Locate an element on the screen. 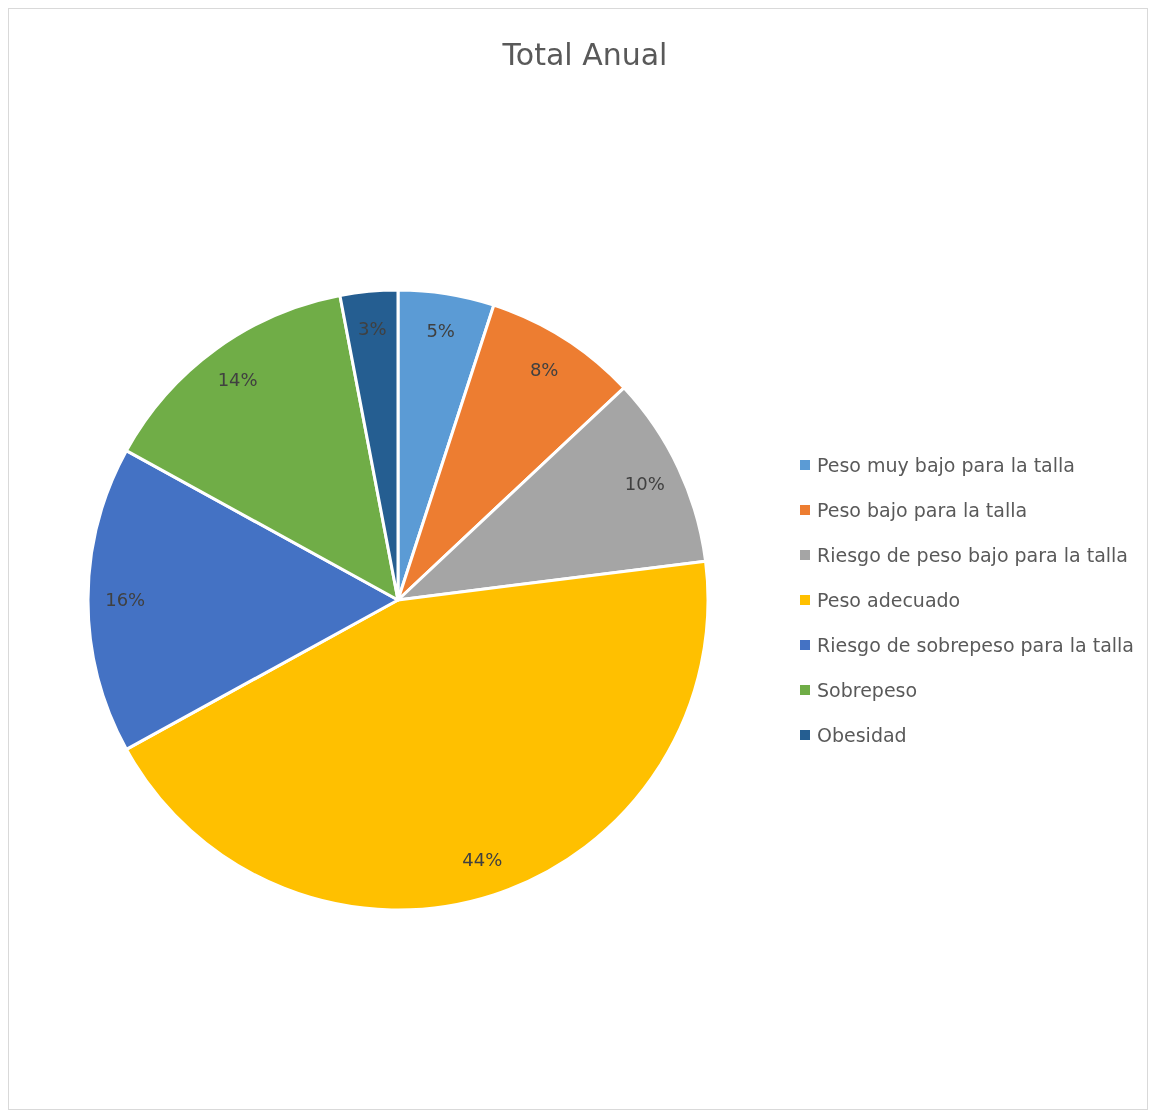 The width and height of the screenshot is (1150, 1114). legend-label: Riesgo de sobrepeso para la talla is located at coordinates (976, 644).